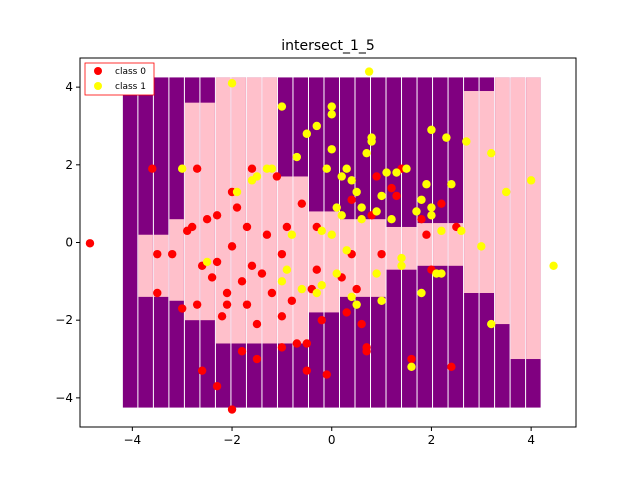  What do you see at coordinates (432, 440) in the screenshot?
I see `x-tick-label: 2` at bounding box center [432, 440].